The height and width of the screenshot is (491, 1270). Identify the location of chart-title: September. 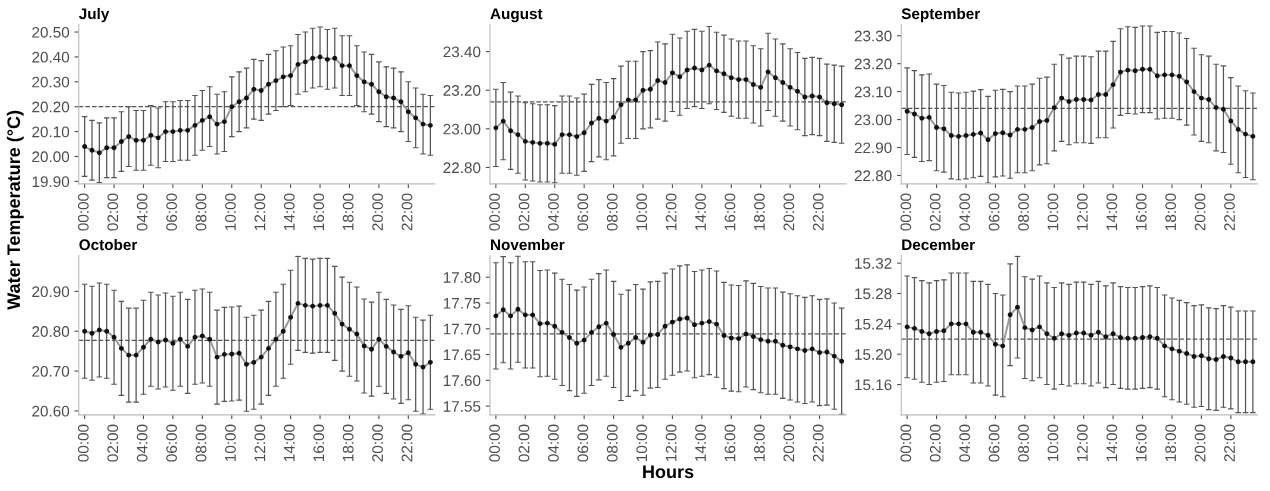
(940, 15).